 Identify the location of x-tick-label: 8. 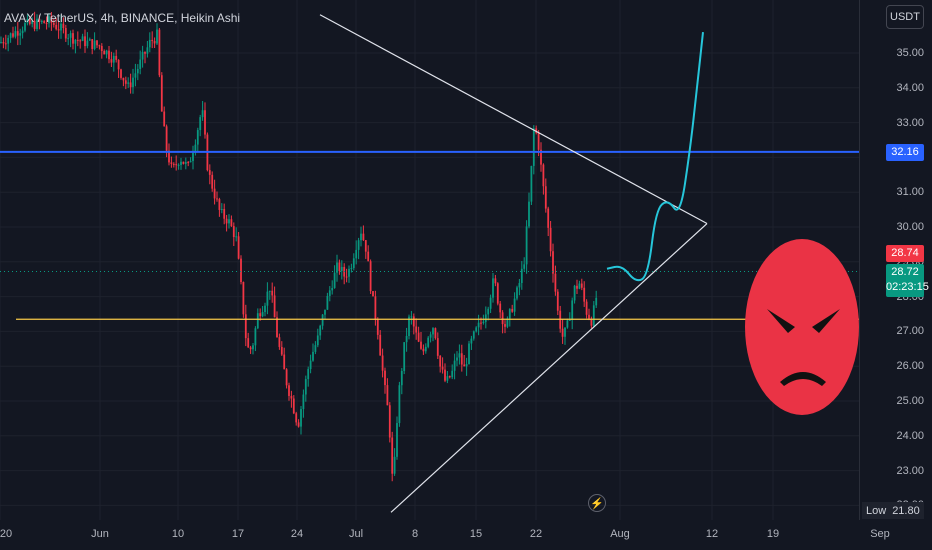
(415, 534).